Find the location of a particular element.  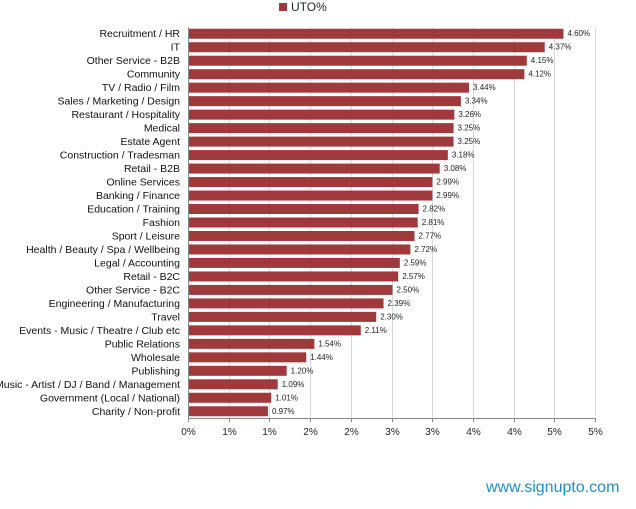

category-label: Travel is located at coordinates (165, 317).